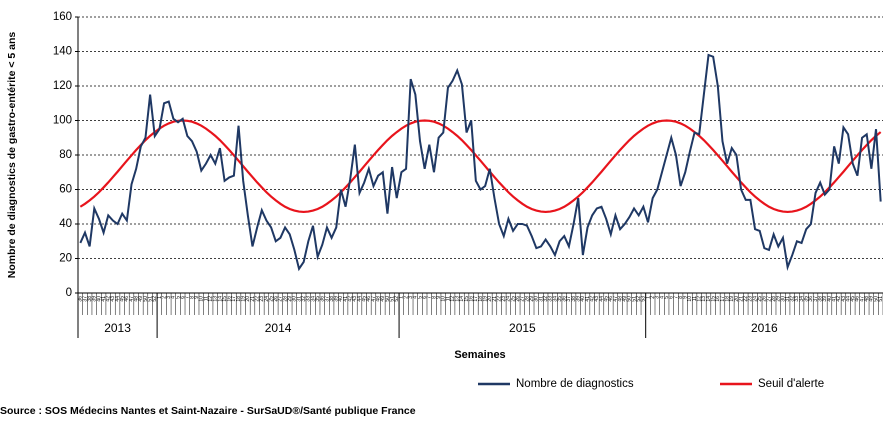 Image resolution: width=883 pixels, height=422 pixels. I want to click on y-tick-label: 60, so click(65, 190).